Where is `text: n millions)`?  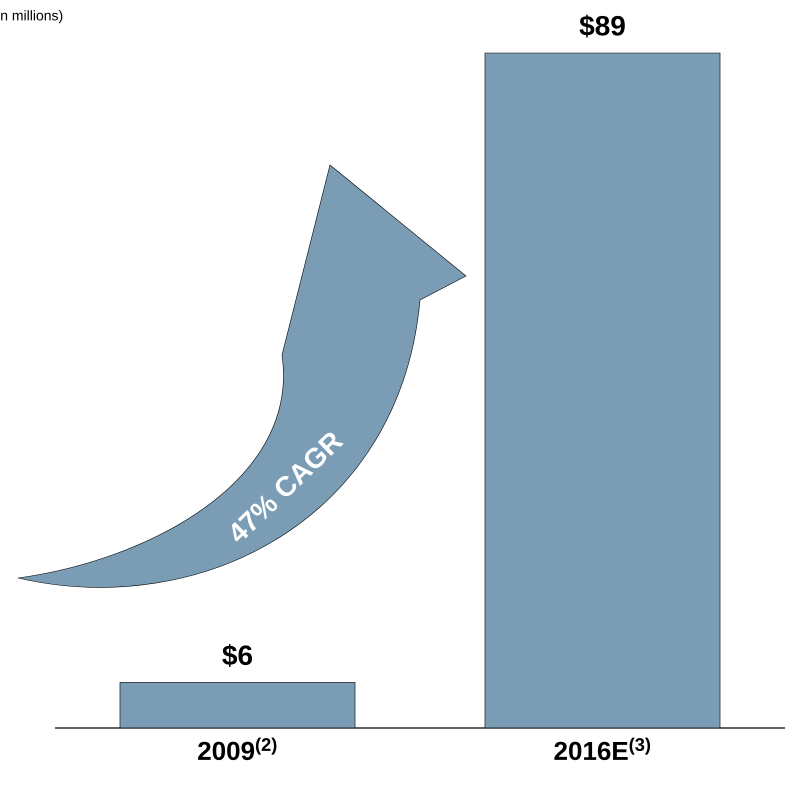 text: n millions) is located at coordinates (31, 17).